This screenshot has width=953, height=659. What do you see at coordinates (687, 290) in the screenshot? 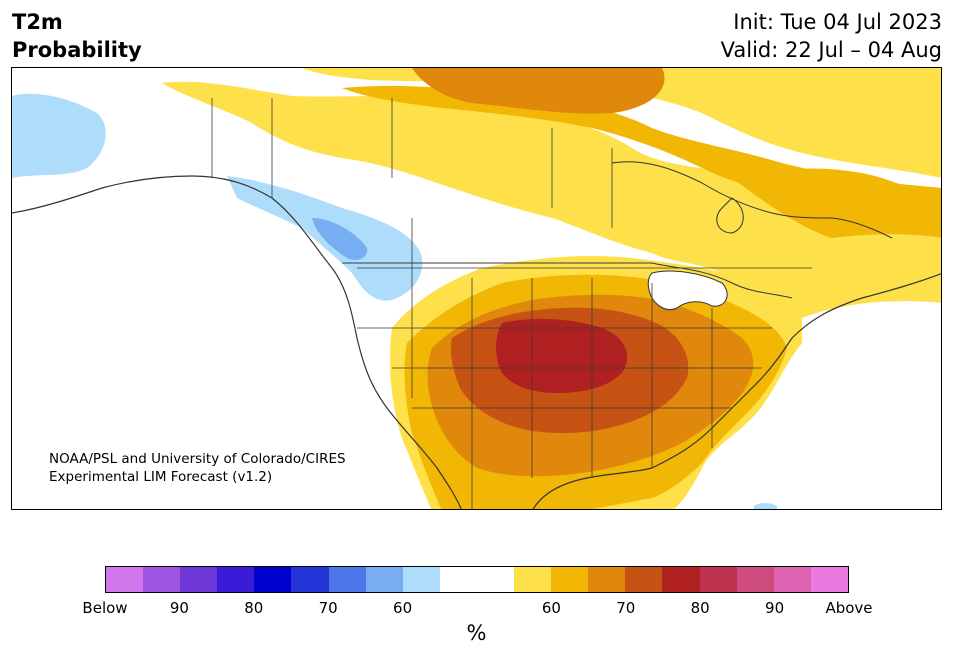
I see `great-lakes` at bounding box center [687, 290].